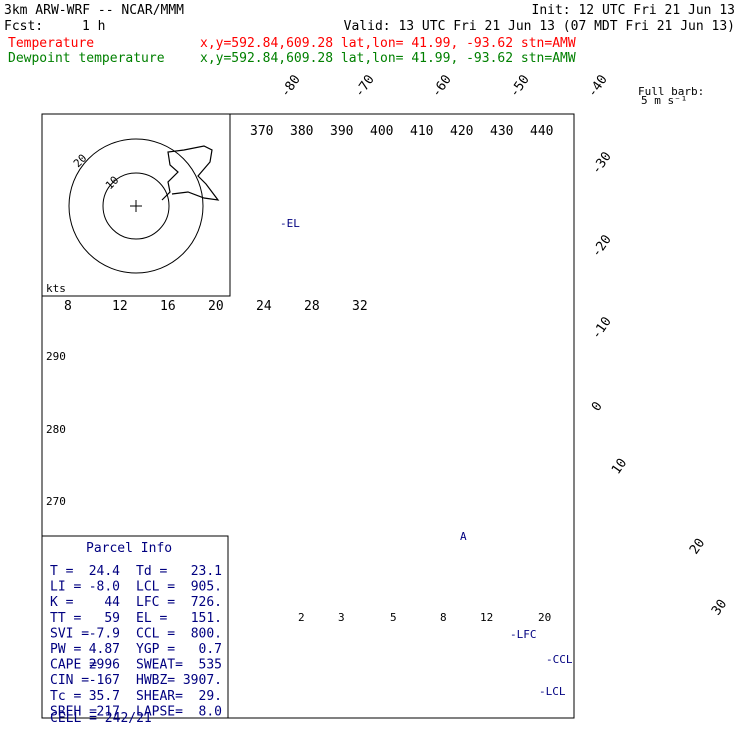 The width and height of the screenshot is (740, 740). I want to click on hodograph-ring-outer, so click(136, 206).